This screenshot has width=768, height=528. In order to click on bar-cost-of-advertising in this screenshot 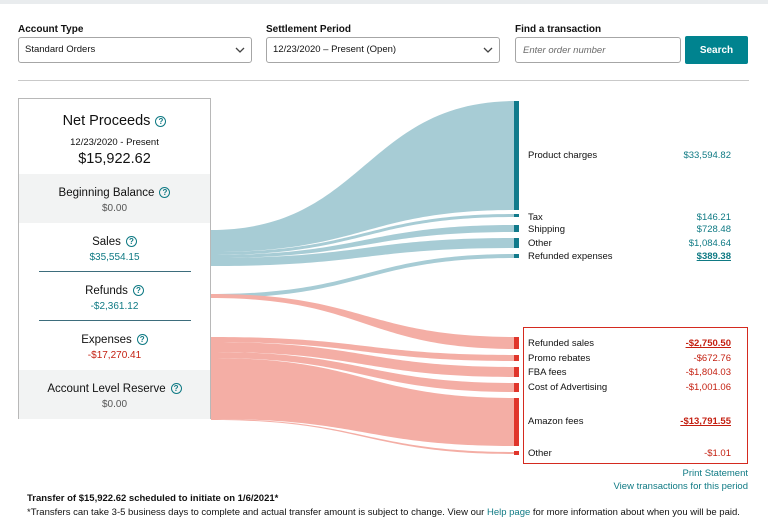, I will do `click(516, 387)`.